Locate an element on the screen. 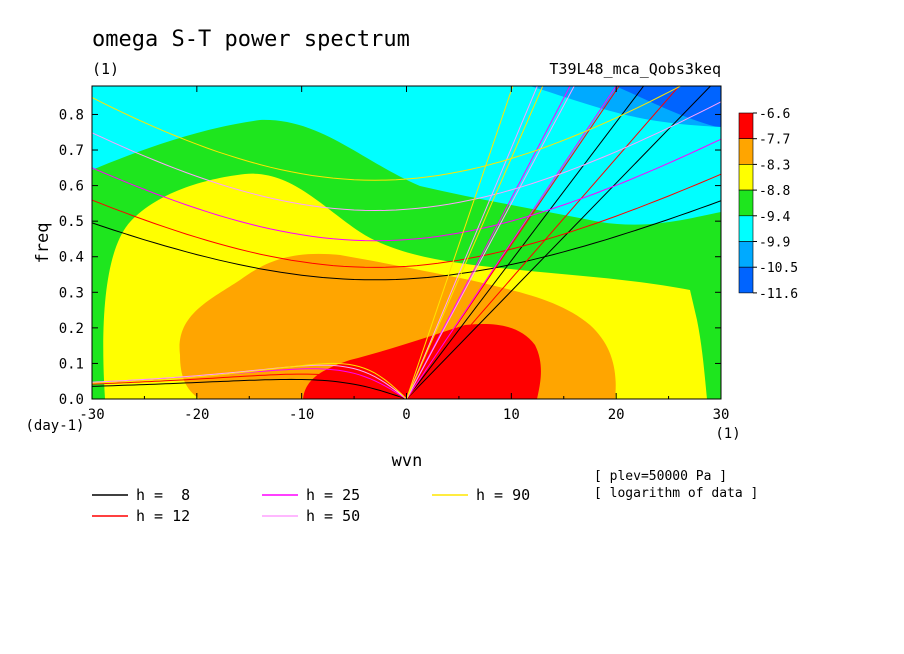 The height and width of the screenshot is (654, 904). y-tick-label: 0.0 is located at coordinates (71, 400).